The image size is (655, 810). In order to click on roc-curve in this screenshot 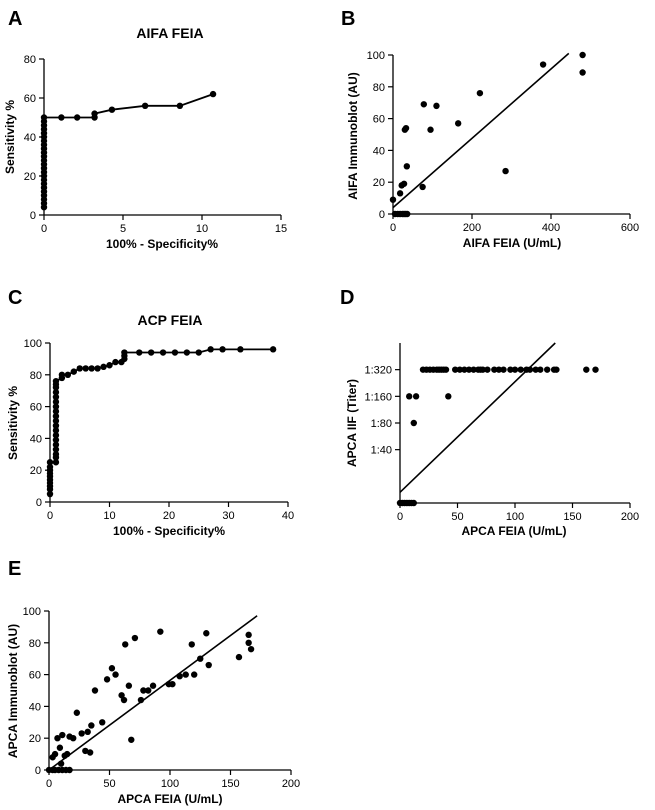, I will do `click(128, 150)`.